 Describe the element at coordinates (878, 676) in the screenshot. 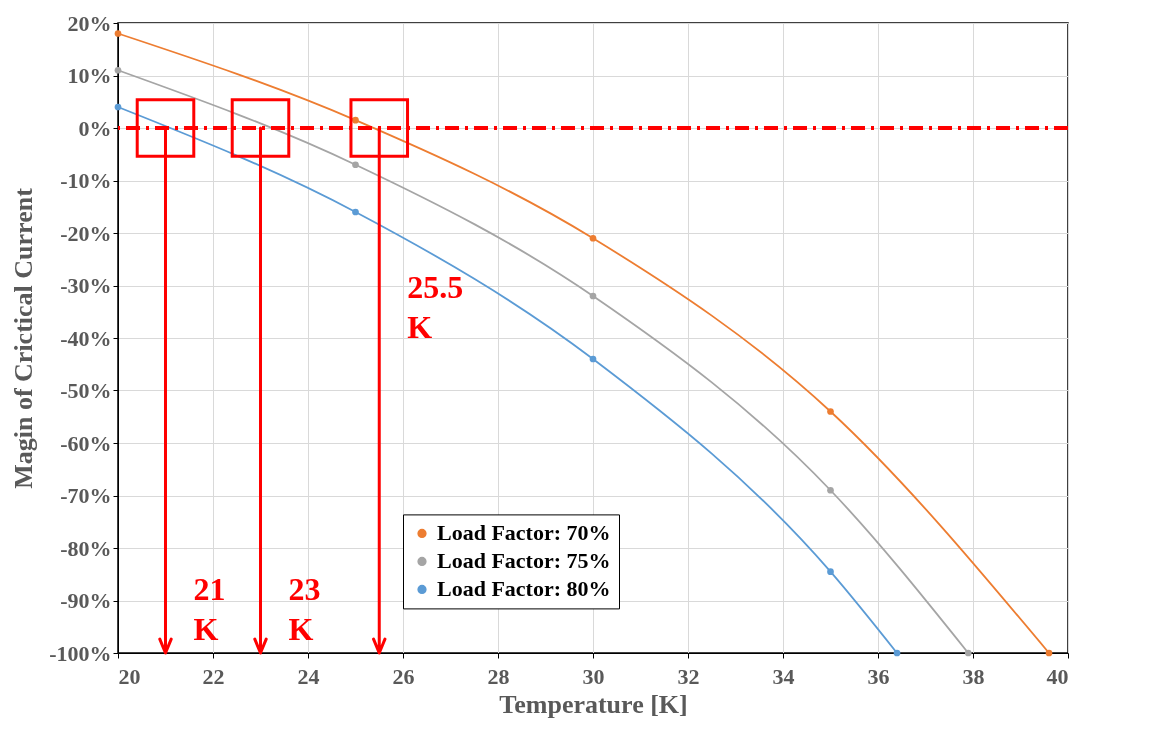

I see `x-tick-label: 36` at that location.